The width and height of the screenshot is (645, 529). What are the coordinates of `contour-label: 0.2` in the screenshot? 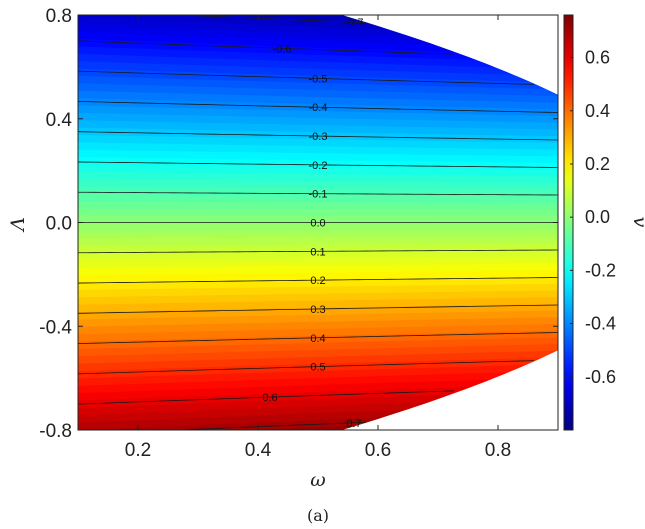 It's located at (317, 281).